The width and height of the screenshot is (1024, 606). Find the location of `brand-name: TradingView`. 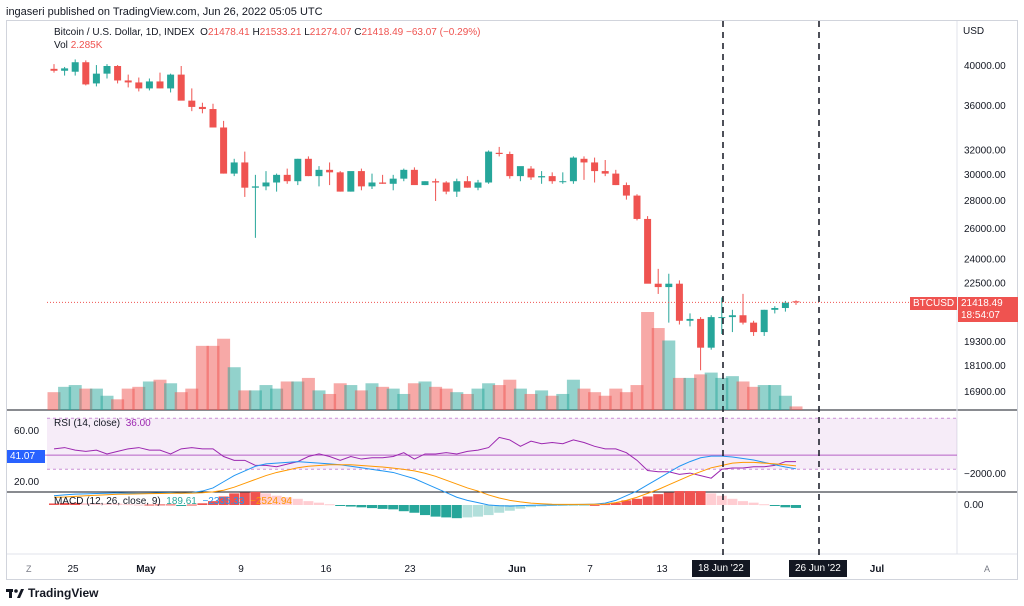

brand-name: TradingView is located at coordinates (63, 593).